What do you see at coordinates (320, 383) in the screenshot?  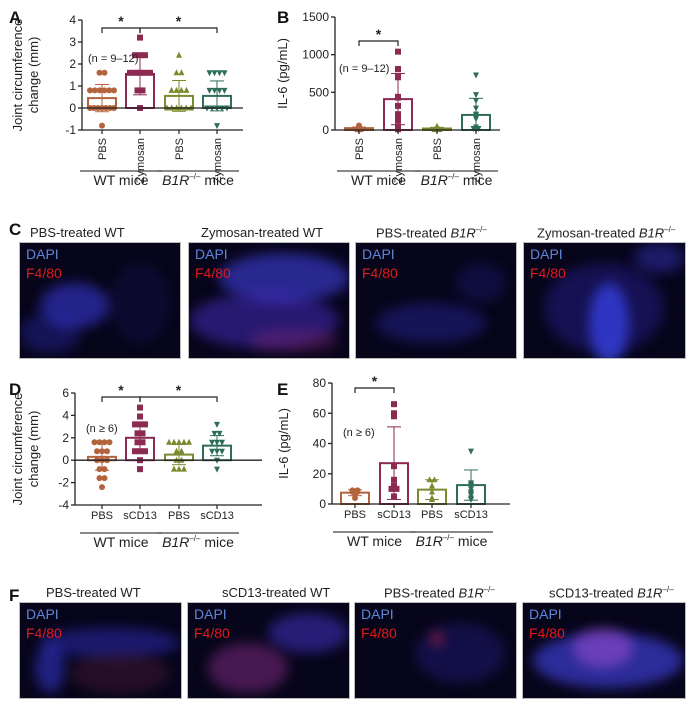 I see `y-tick-label: 80` at bounding box center [320, 383].